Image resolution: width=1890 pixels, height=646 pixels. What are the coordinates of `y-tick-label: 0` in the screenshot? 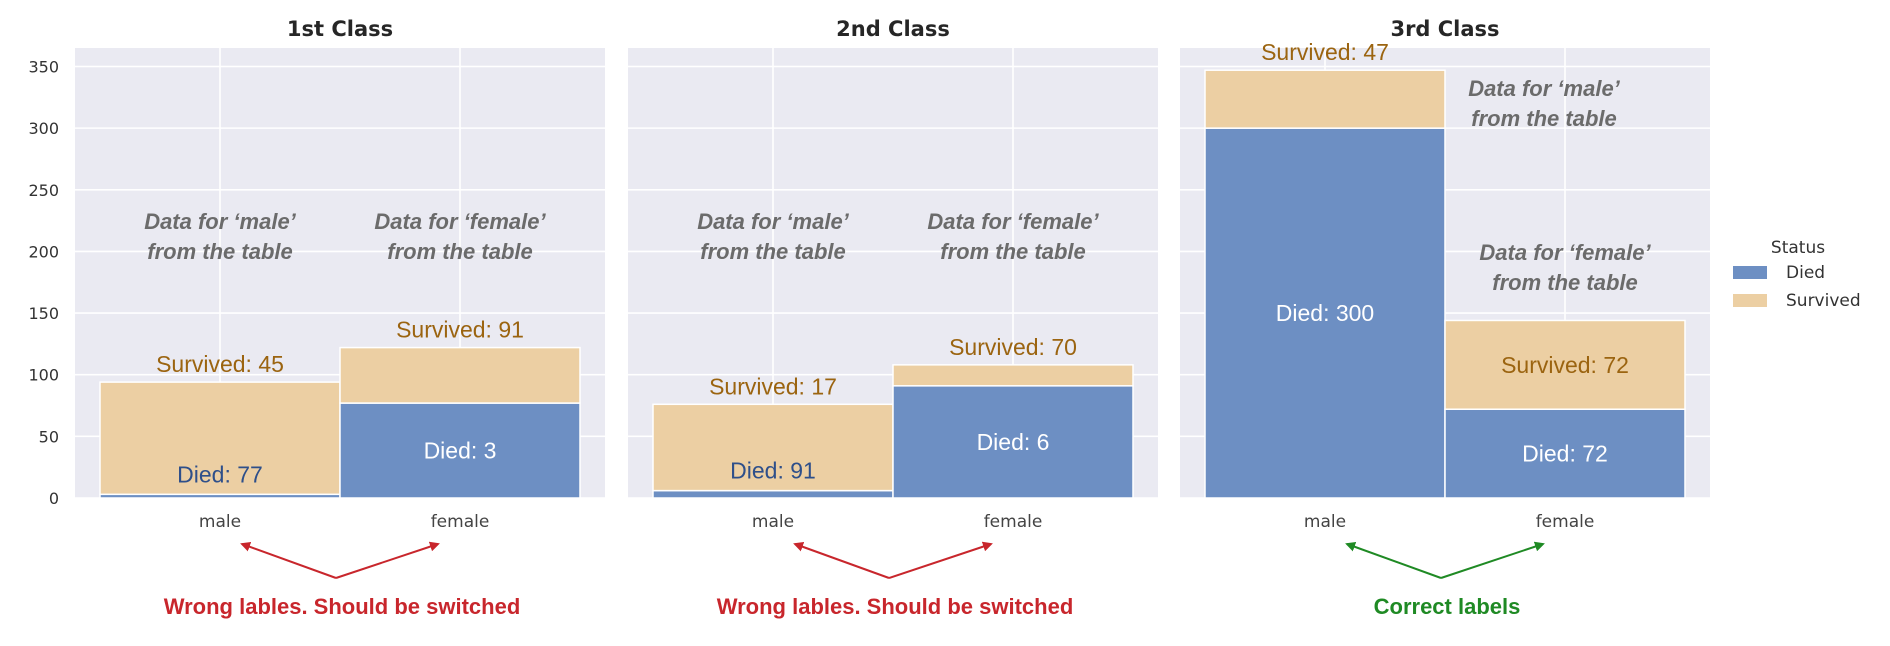 It's located at (54, 498).